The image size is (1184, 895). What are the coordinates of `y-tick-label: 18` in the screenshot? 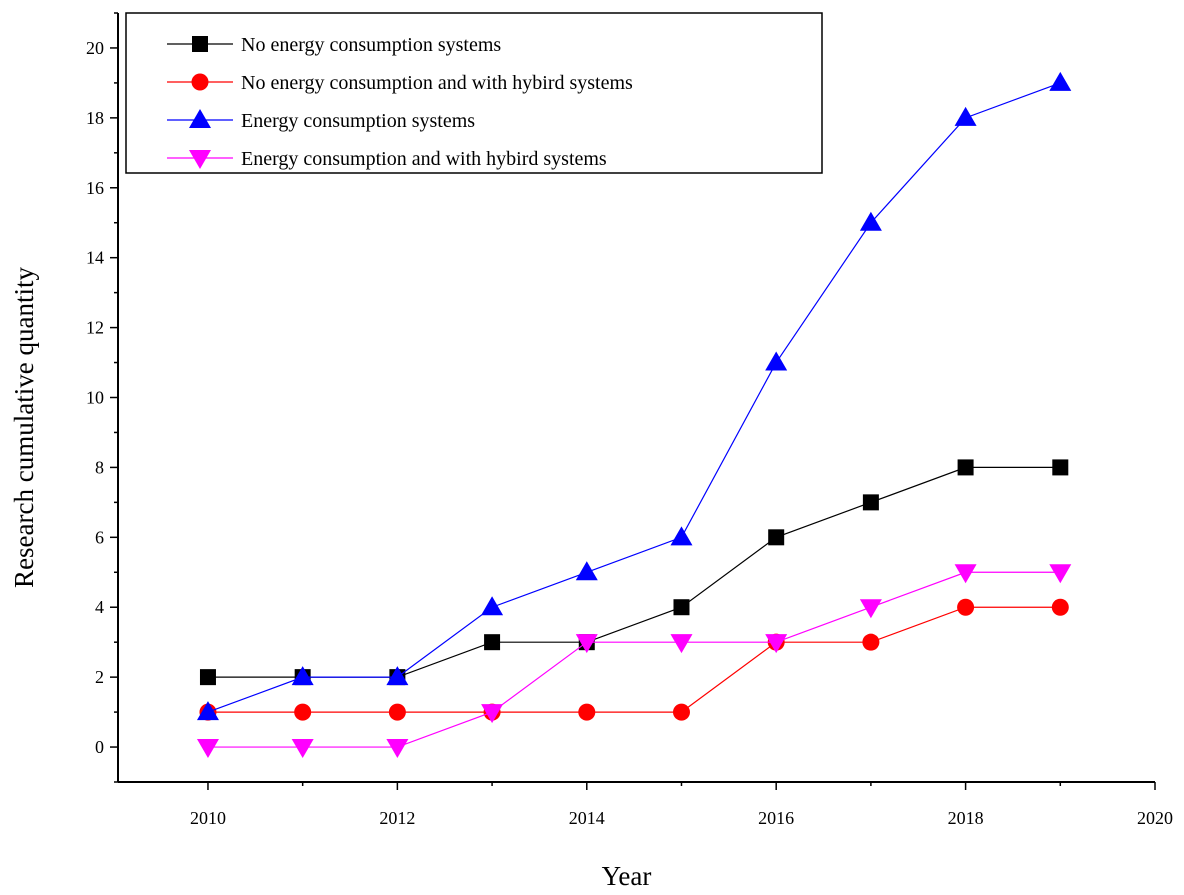 It's located at (95, 118).